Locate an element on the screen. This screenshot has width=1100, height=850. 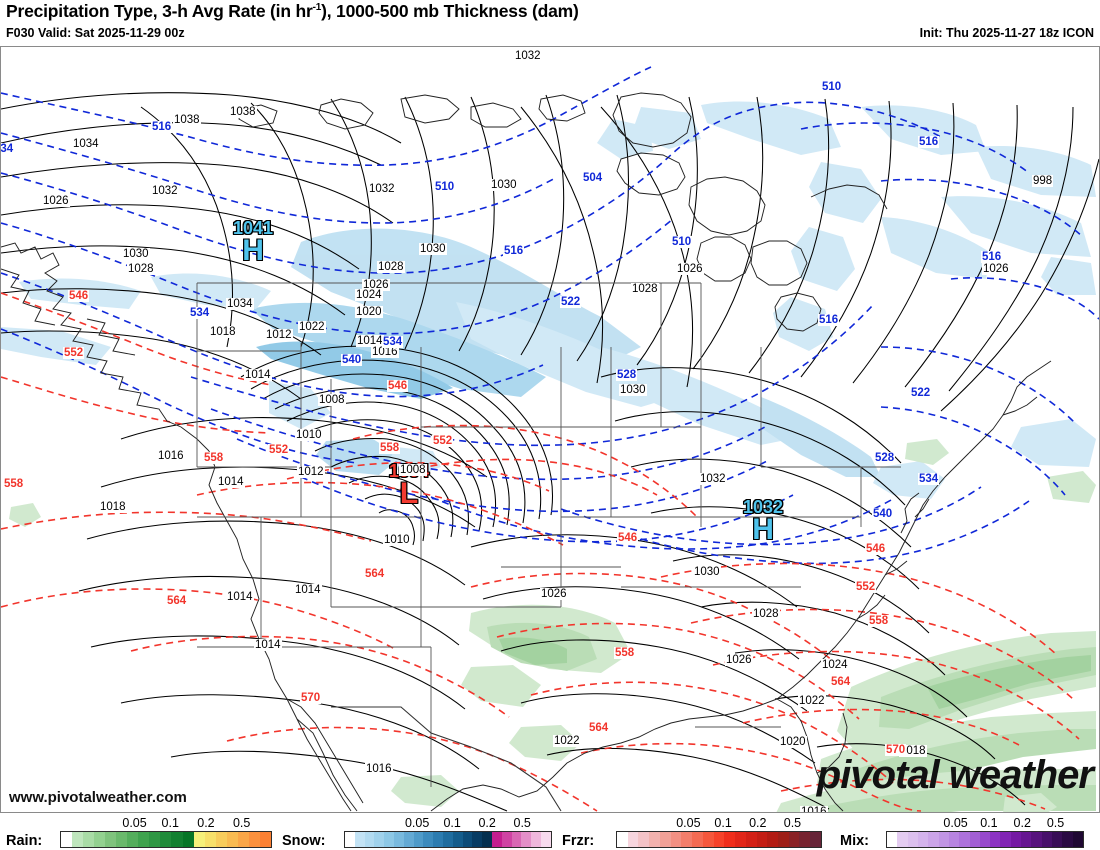
isobar-label: 1008 is located at coordinates (332, 400).